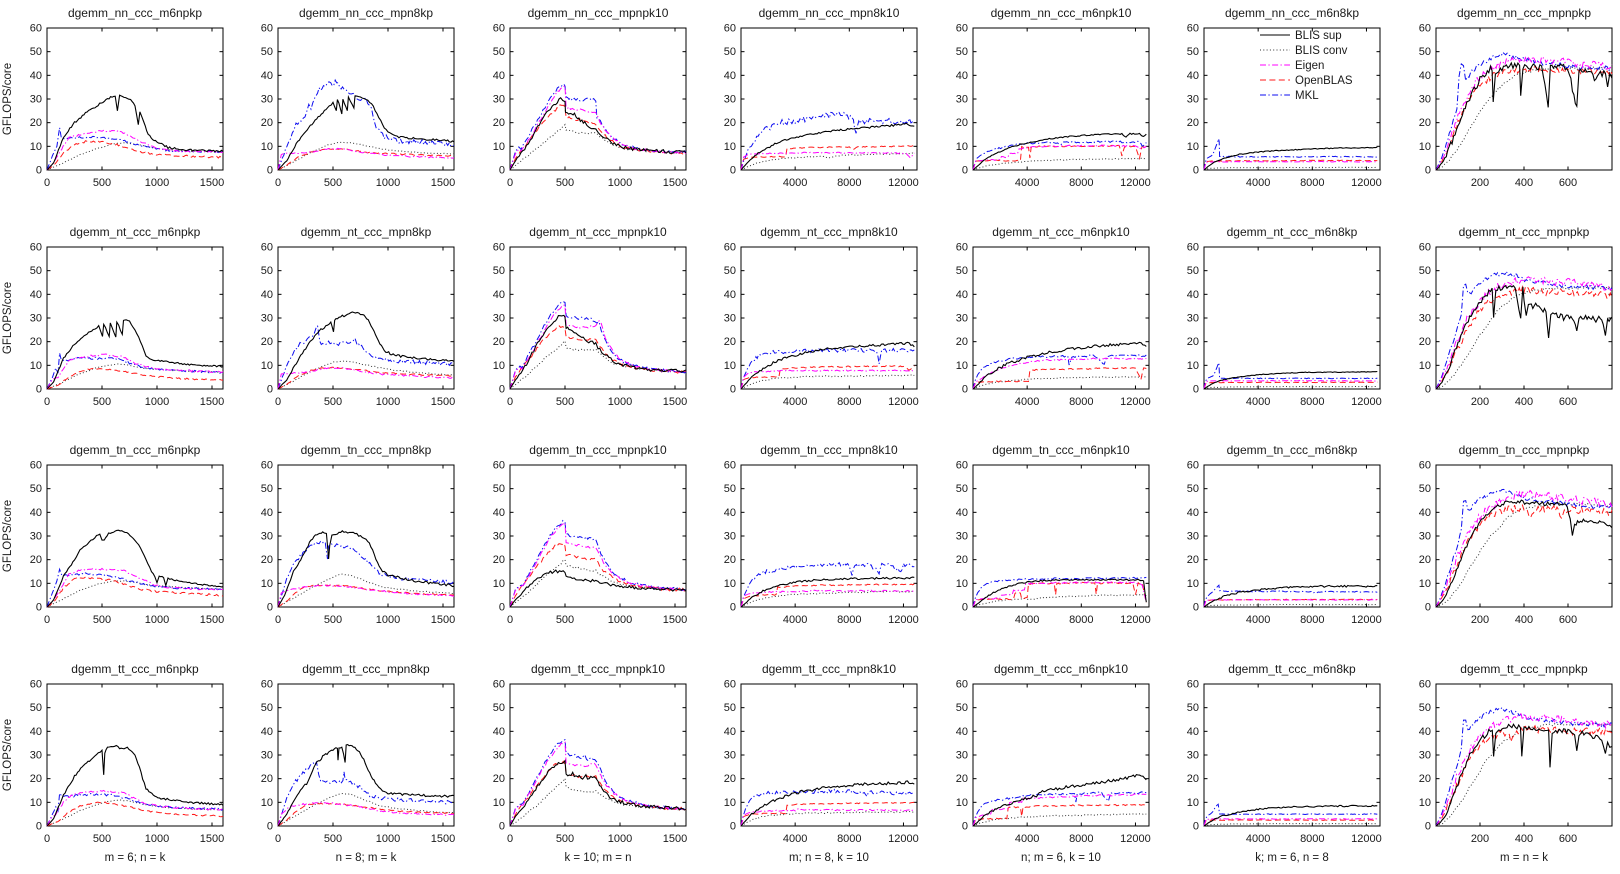 Image resolution: width=1620 pixels, height=874 pixels. Describe the element at coordinates (8, 99) in the screenshot. I see `y-axis-label: GFLOPS/core` at that location.